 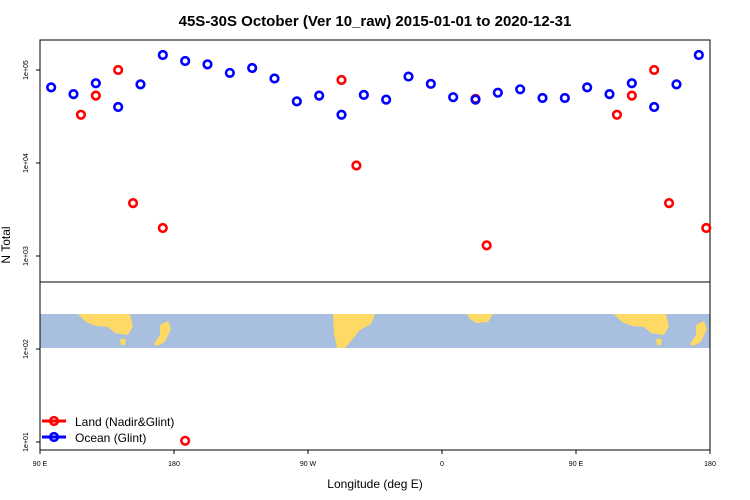 I want to click on inset-map, so click(x=375, y=331).